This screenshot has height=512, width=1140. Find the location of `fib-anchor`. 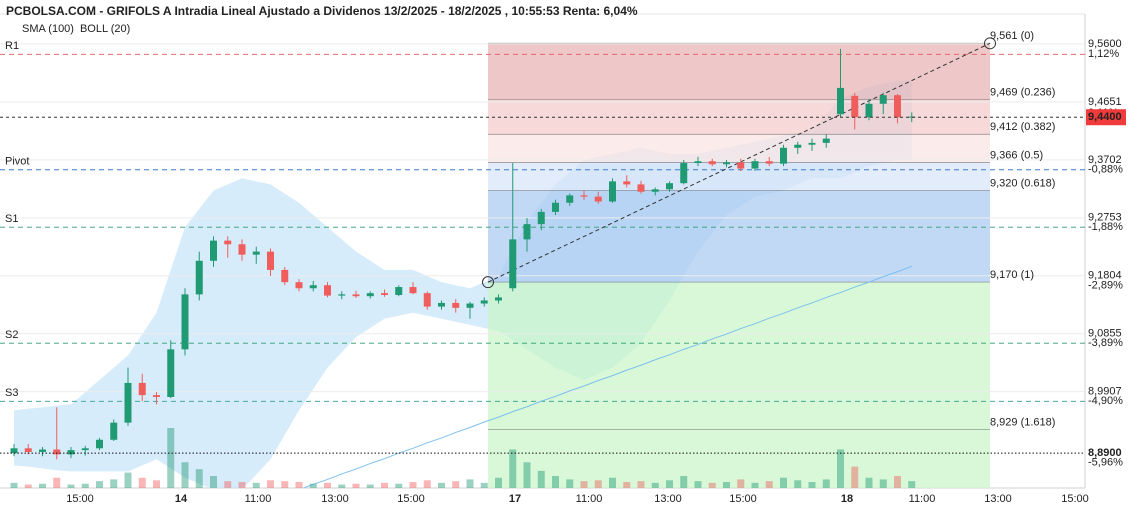

fib-anchor is located at coordinates (990, 43).